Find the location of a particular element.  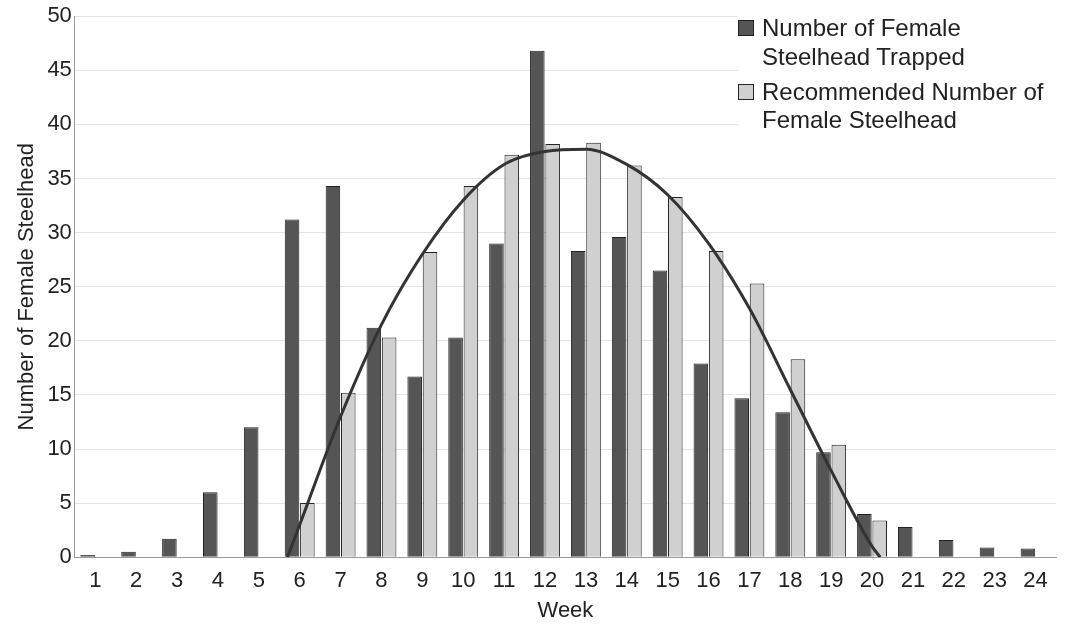

x-axis-title: Week is located at coordinates (566, 609).